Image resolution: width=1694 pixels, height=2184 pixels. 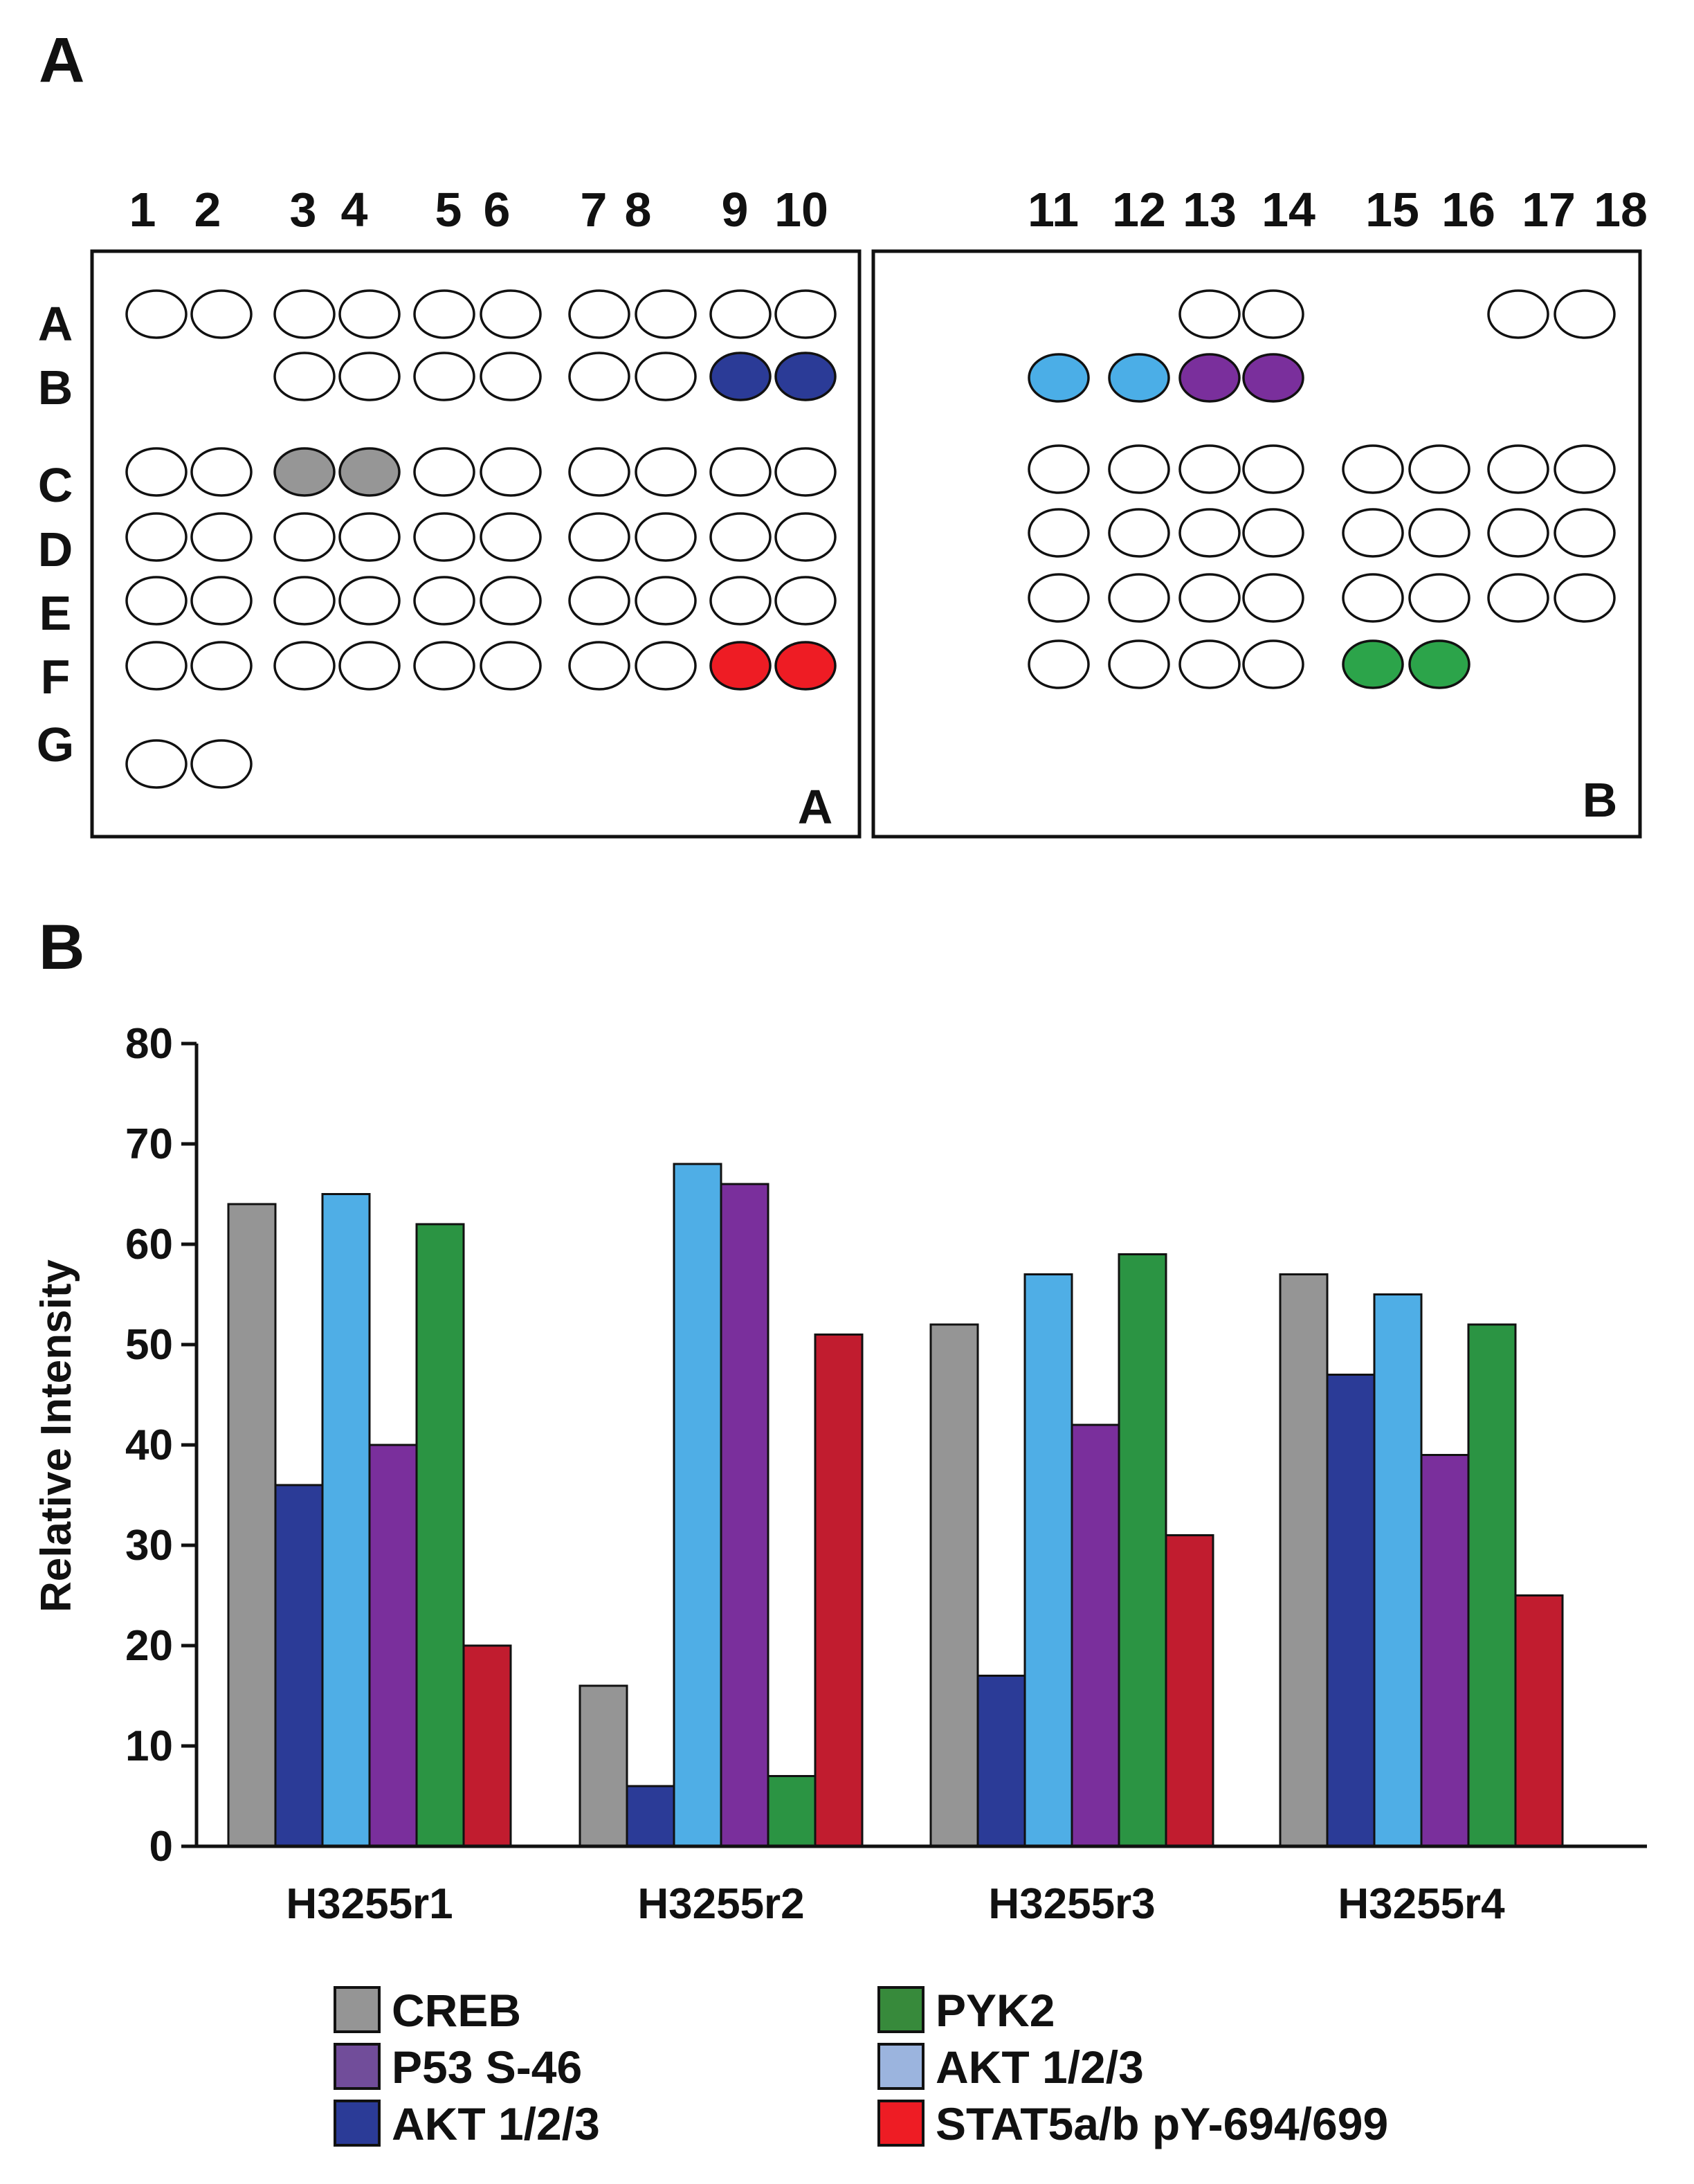 What do you see at coordinates (1288, 210) in the screenshot?
I see `column-number: 14` at bounding box center [1288, 210].